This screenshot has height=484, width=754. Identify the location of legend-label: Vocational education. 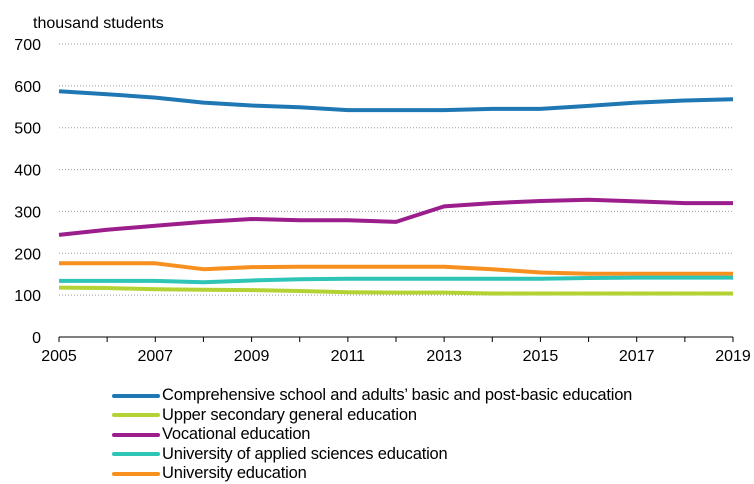
(236, 434).